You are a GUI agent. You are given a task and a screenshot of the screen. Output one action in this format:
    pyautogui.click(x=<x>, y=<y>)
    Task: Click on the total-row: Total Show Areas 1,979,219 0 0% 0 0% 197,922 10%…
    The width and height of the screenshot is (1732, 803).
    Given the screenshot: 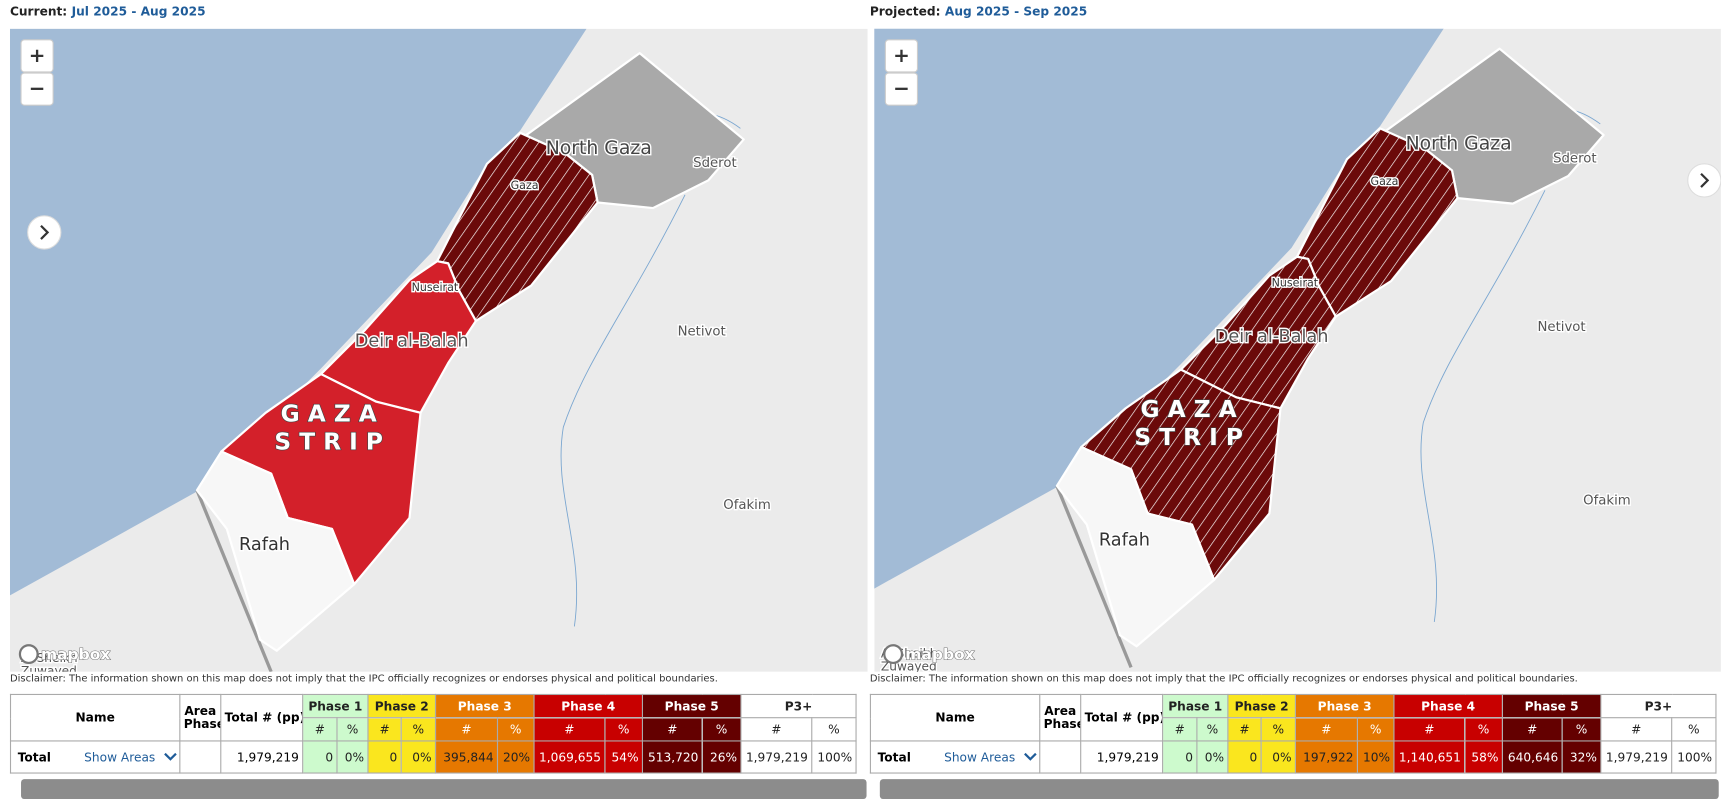 What is the action you would take?
    pyautogui.click(x=1293, y=757)
    